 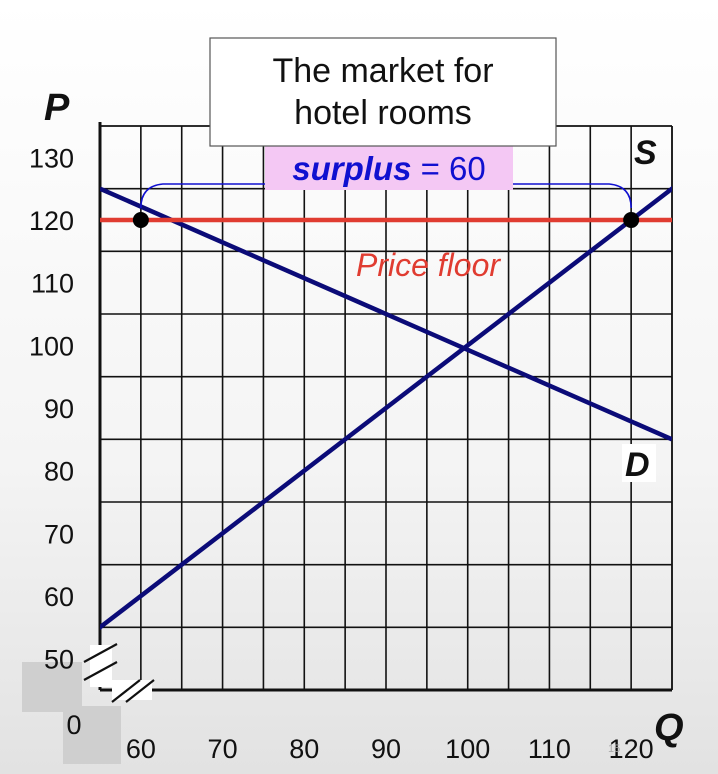 I want to click on y-tick-label: 120, so click(x=51, y=221).